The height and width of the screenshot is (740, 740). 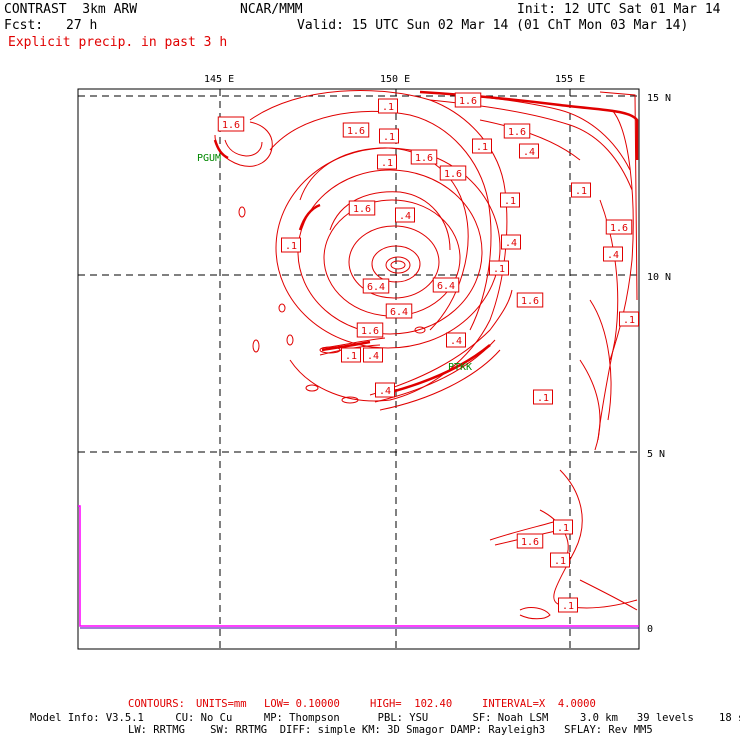 What do you see at coordinates (570, 79) in the screenshot?
I see `lon-label: 155 E` at bounding box center [570, 79].